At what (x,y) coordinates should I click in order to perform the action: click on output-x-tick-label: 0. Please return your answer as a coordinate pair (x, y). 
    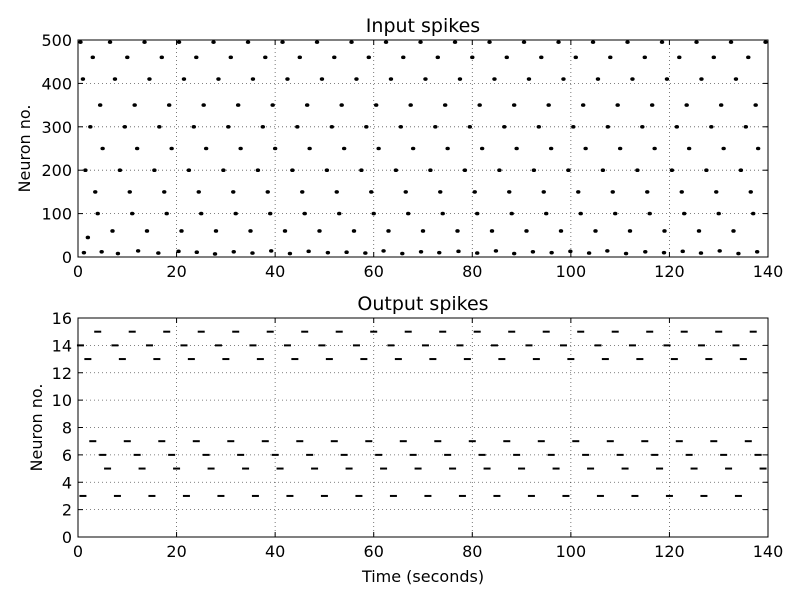
    Looking at the image, I should click on (78, 551).